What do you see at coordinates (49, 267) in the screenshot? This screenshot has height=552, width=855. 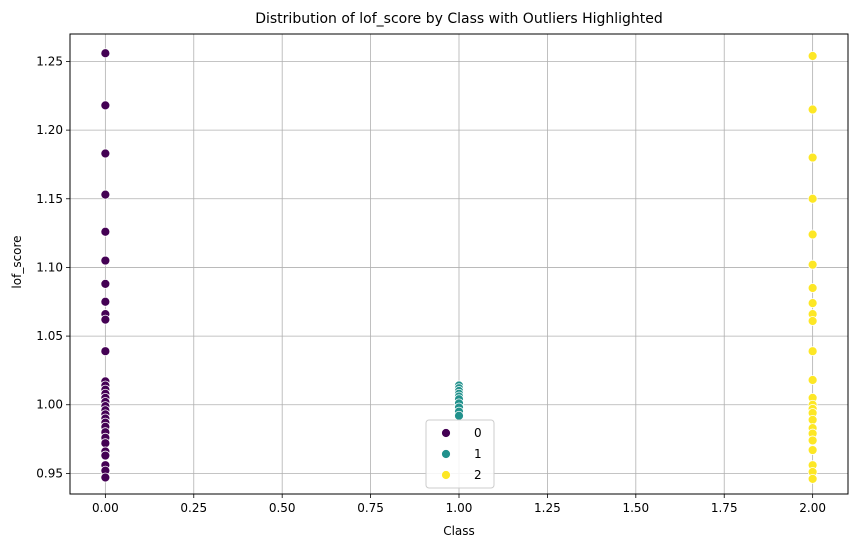 I see `y-tick-label: 1.10` at bounding box center [49, 267].